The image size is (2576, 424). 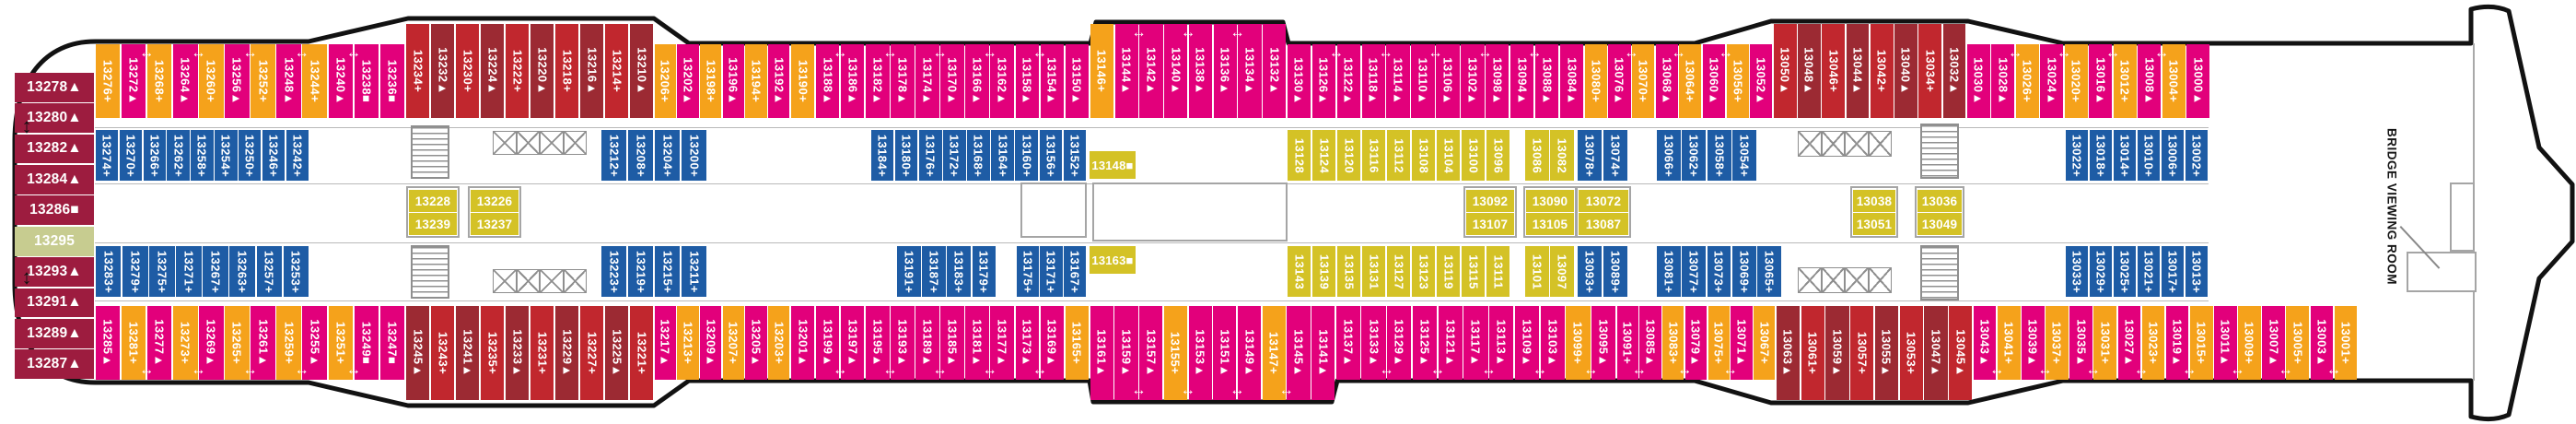 I want to click on cabin-13205: 13205▲, so click(x=756, y=343).